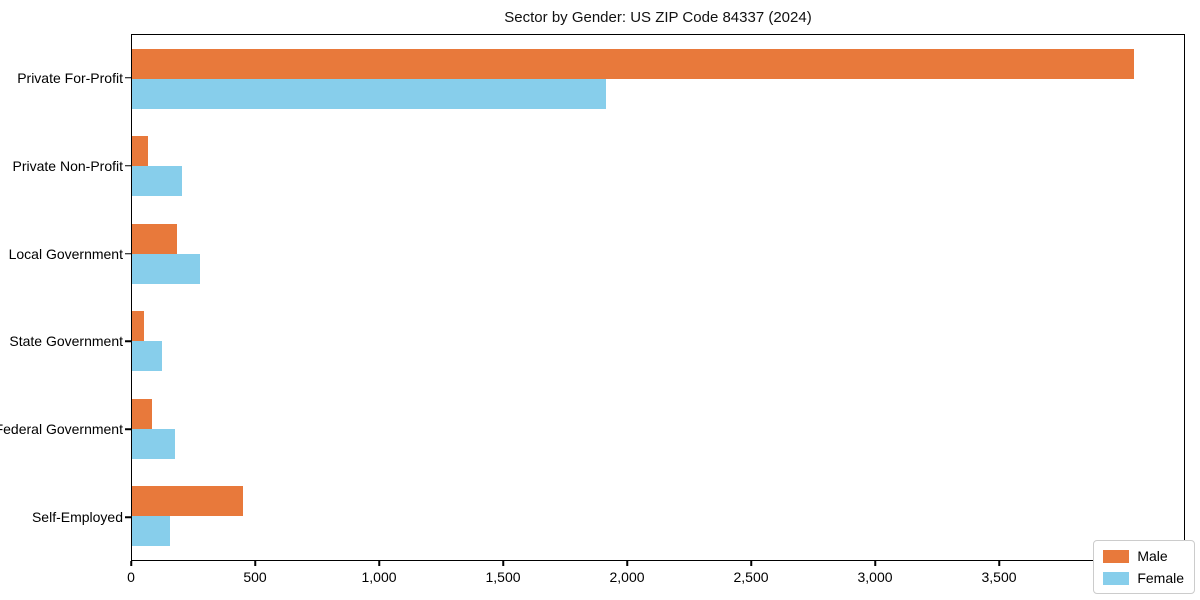  Describe the element at coordinates (1144, 567) in the screenshot. I see `legend: Male Female` at that location.